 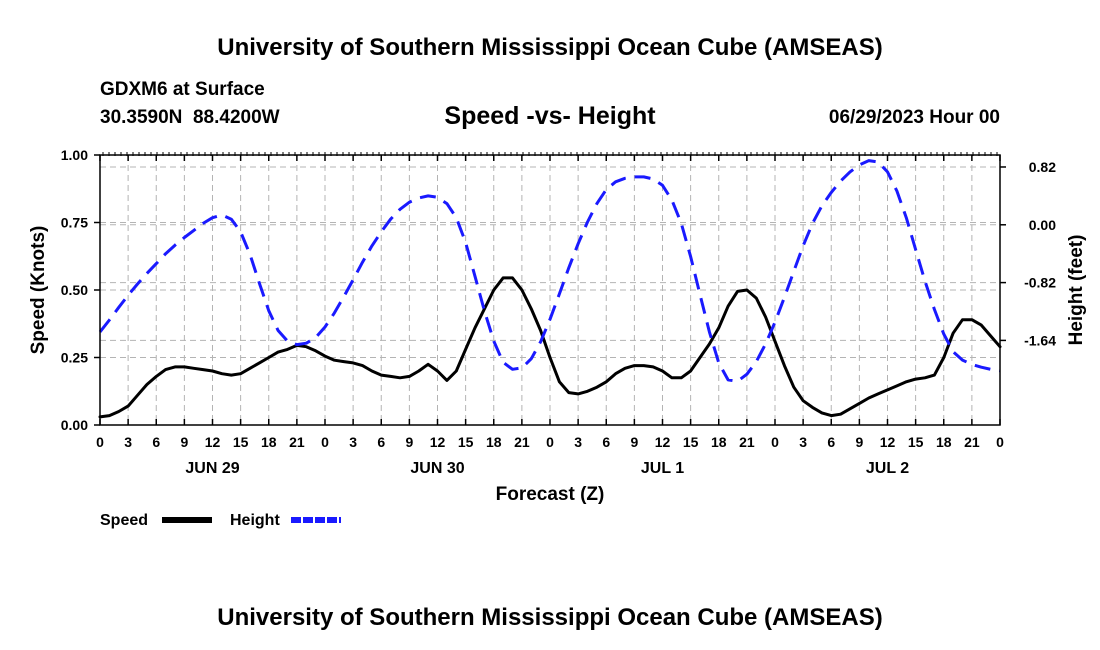 I want to click on right-tick-label: -0.82, so click(x=1040, y=283).